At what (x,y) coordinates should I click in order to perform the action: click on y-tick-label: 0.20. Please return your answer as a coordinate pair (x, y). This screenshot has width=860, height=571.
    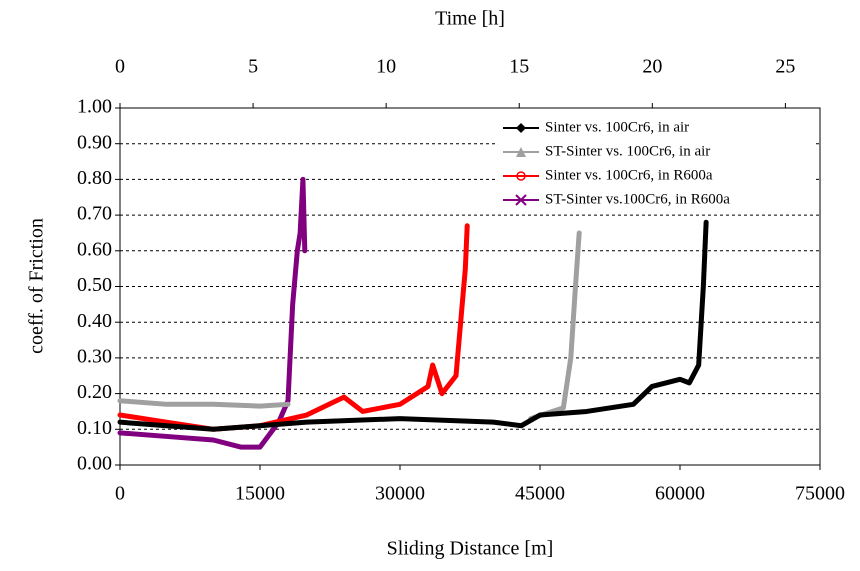
    Looking at the image, I should click on (94, 392).